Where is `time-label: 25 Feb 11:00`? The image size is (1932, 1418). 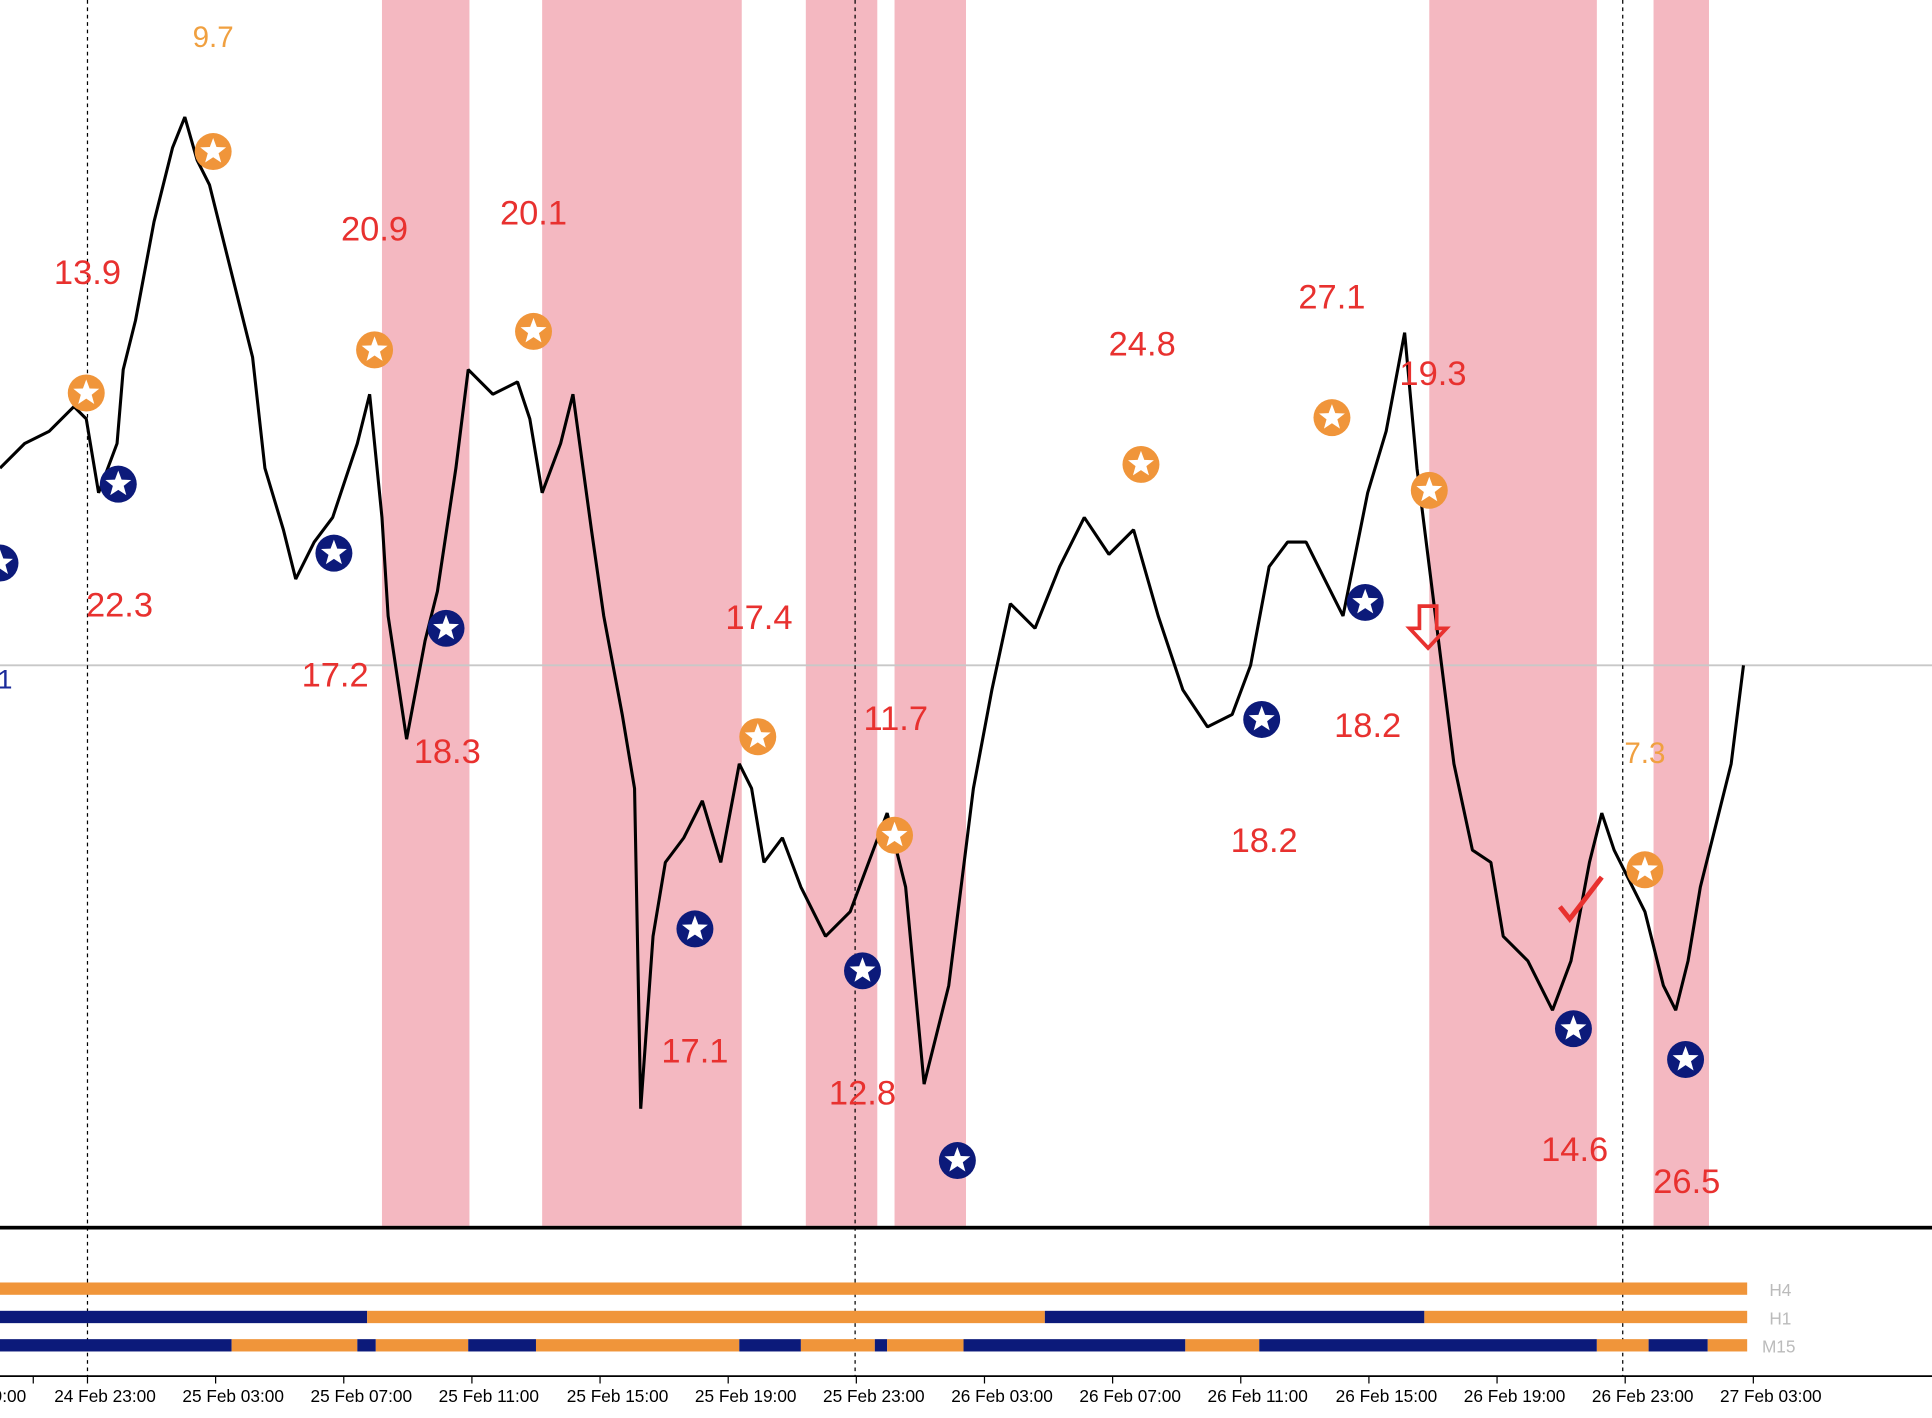
time-label: 25 Feb 11:00 is located at coordinates (489, 1396).